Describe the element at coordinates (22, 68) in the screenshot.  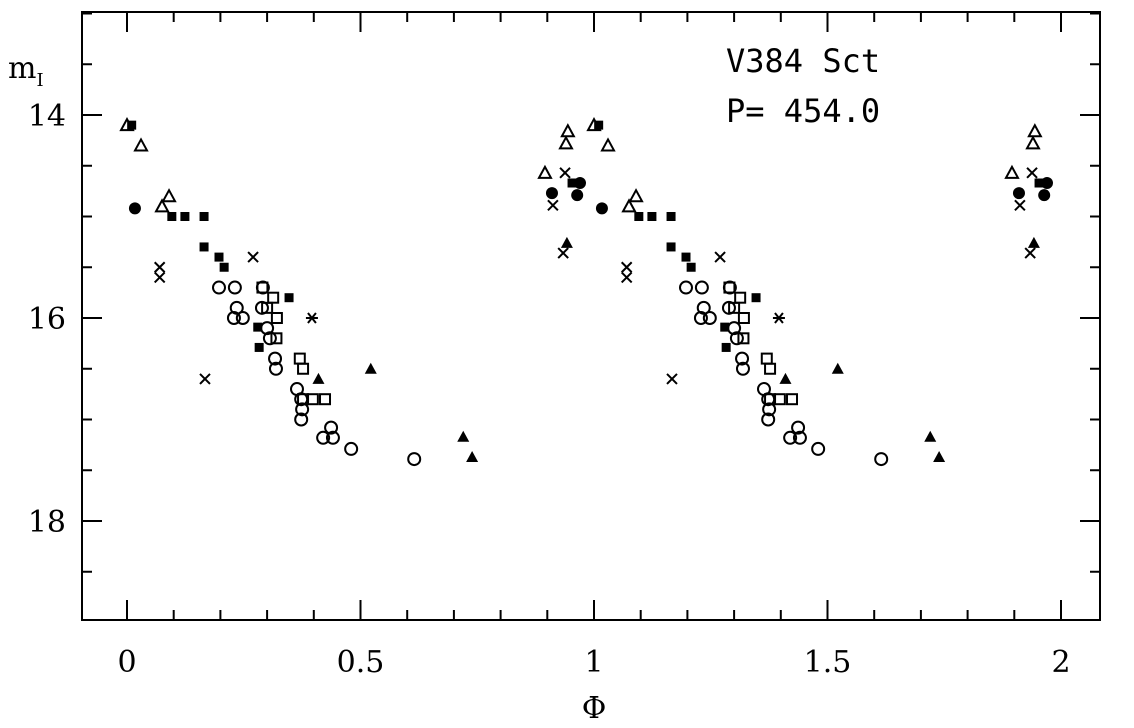
I see `y-axis-label-base: m` at that location.